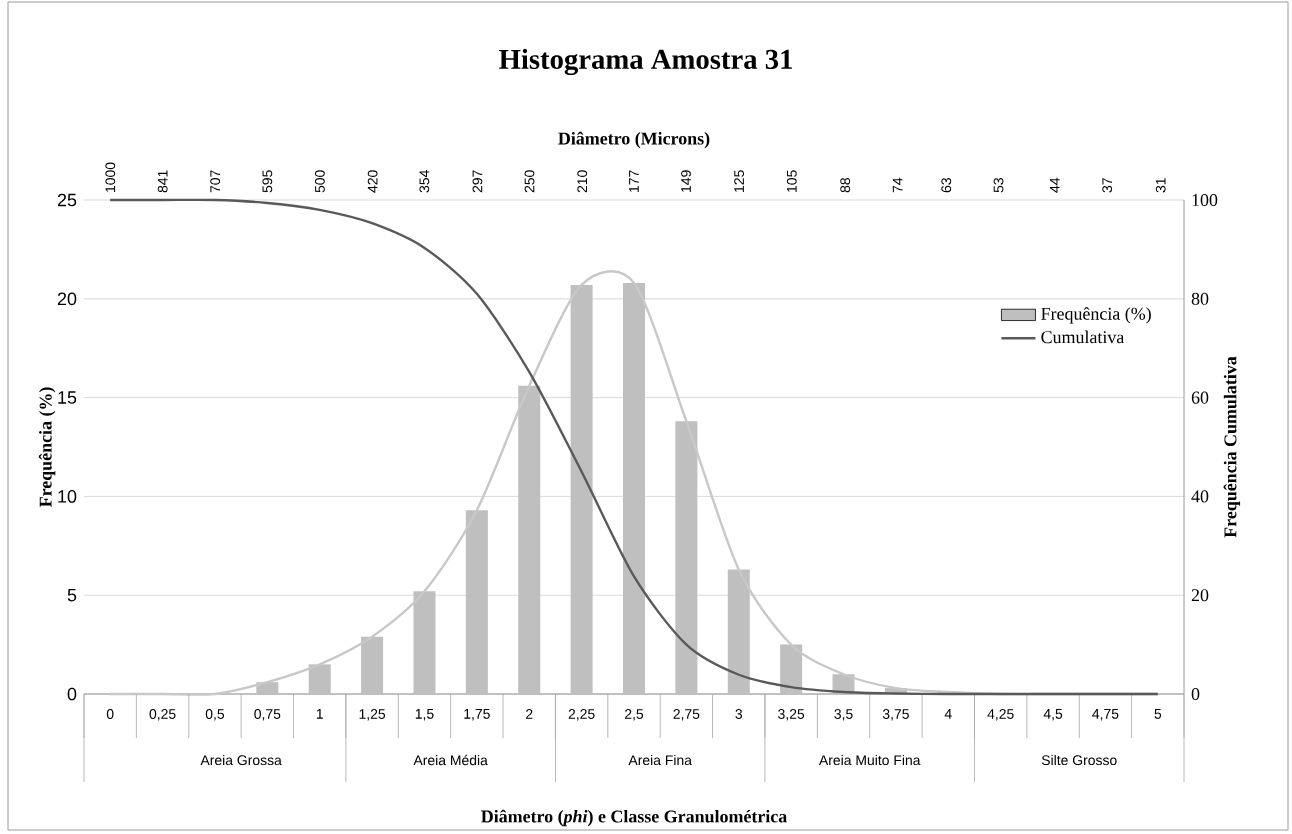  Describe the element at coordinates (1096, 315) in the screenshot. I see `legend-label: Frequência (%)` at that location.